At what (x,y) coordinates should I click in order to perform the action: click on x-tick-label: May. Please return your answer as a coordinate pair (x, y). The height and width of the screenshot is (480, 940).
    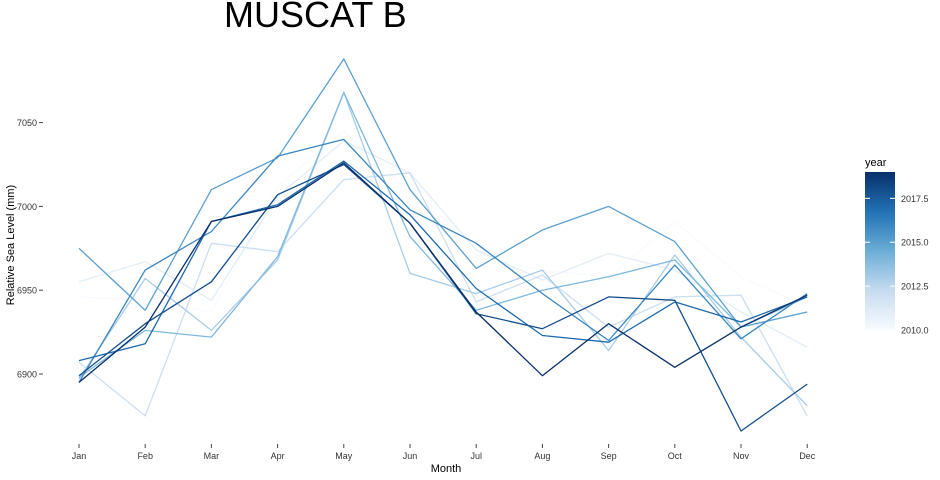
    Looking at the image, I should click on (344, 456).